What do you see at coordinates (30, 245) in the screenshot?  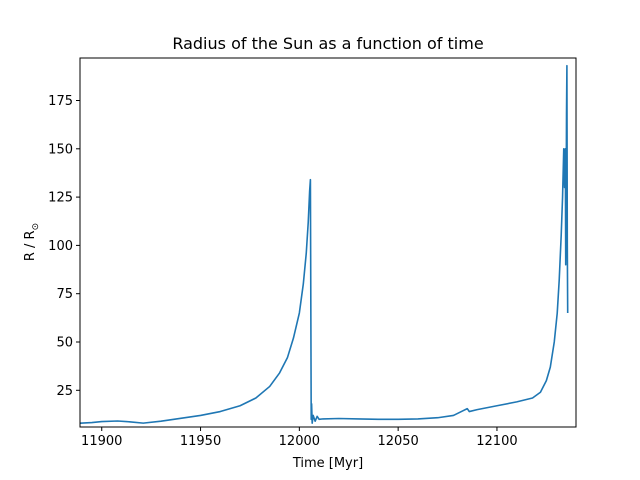 I see `y-axis-label-main: R / R` at bounding box center [30, 245].